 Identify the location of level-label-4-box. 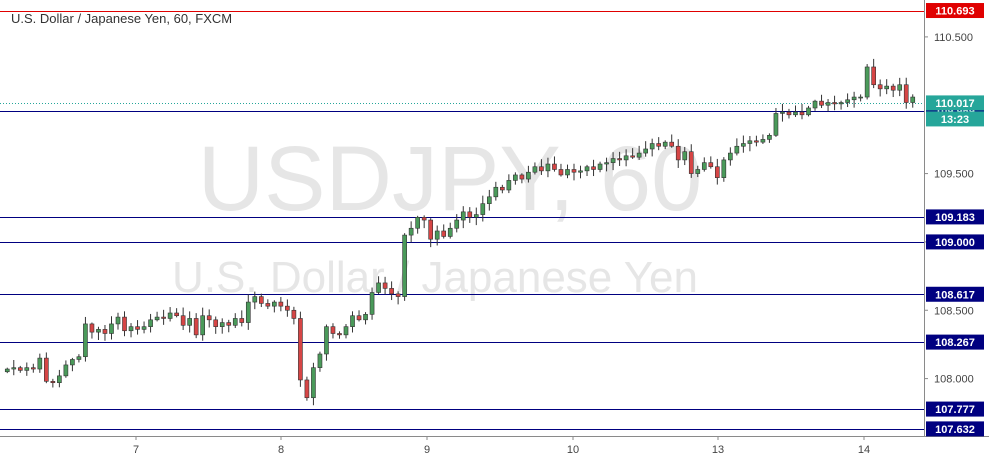
(955, 294).